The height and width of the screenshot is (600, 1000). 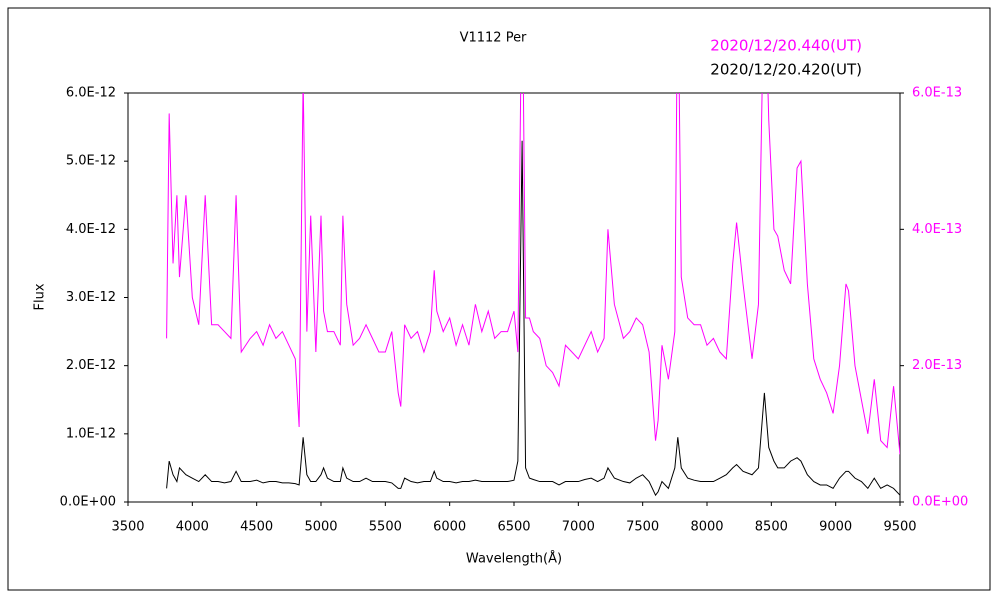 I want to click on y-tick-label: 5.0E-12, so click(x=91, y=161).